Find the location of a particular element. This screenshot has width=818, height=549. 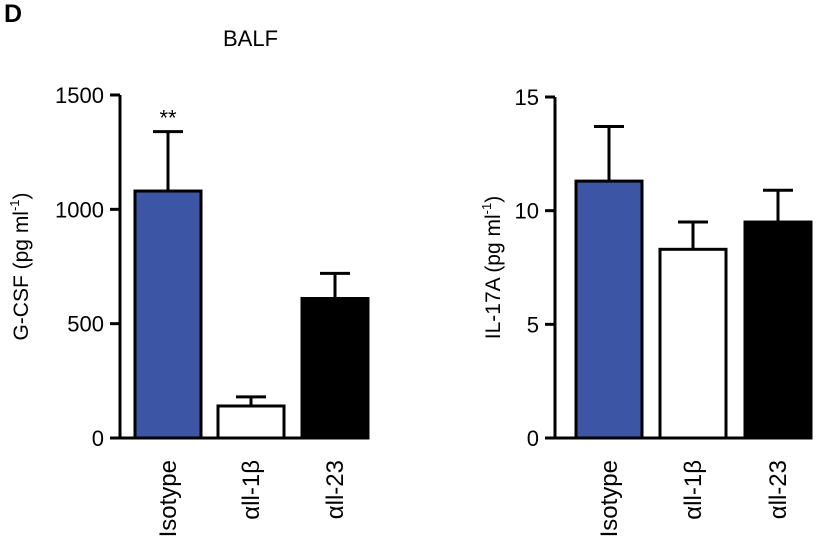

y-tick-label: 1000 is located at coordinates (79, 209).